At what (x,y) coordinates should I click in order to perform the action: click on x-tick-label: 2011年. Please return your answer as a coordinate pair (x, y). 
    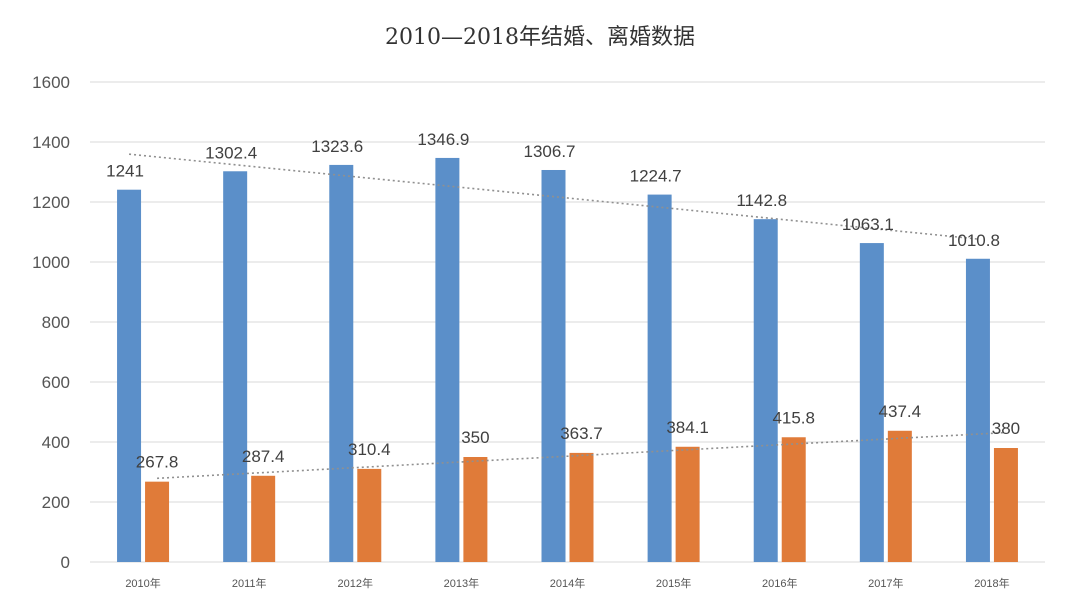
    Looking at the image, I should click on (249, 583).